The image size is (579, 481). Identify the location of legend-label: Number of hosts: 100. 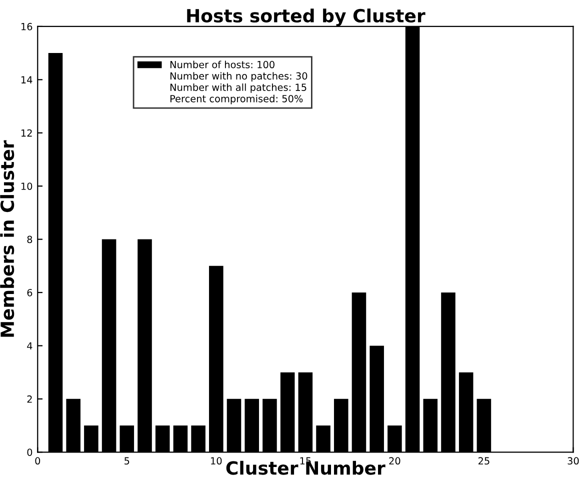
(222, 64).